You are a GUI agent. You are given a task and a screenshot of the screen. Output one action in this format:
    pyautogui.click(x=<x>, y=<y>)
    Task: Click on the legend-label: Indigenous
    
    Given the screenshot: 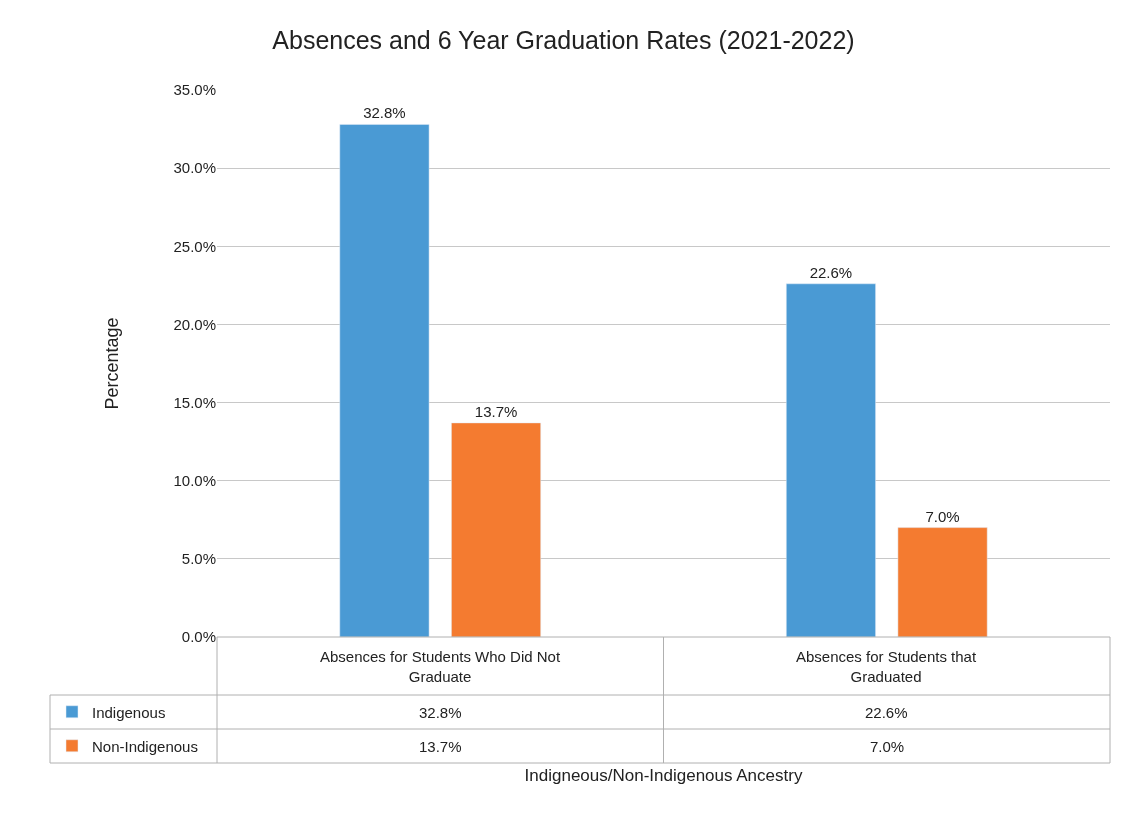 What is the action you would take?
    pyautogui.click(x=129, y=712)
    